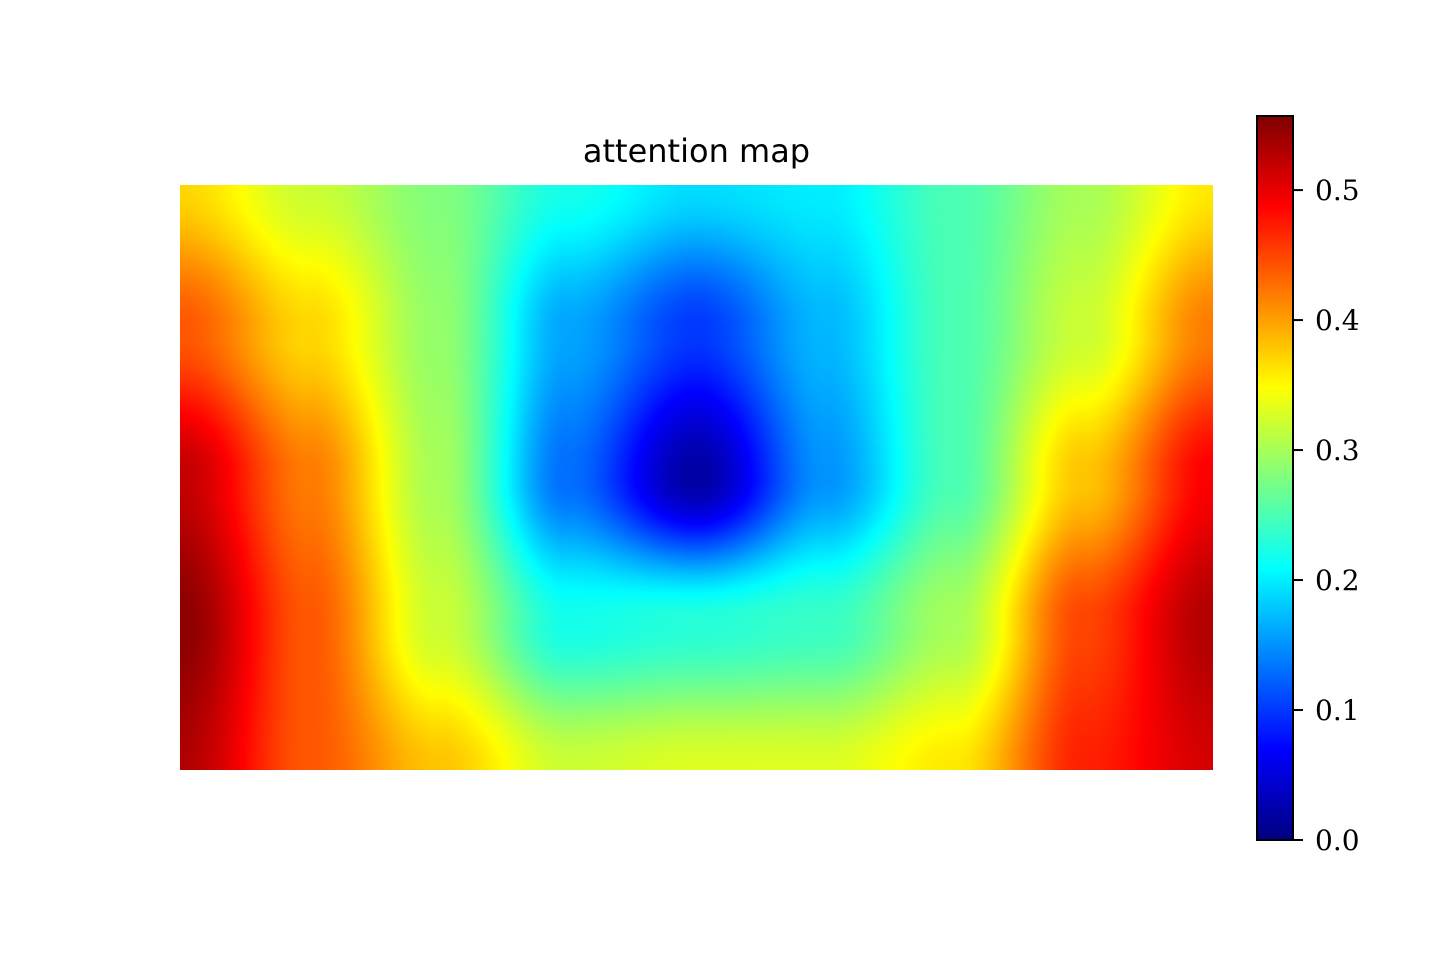 The height and width of the screenshot is (960, 1440). Describe the element at coordinates (1337, 580) in the screenshot. I see `colorbar-tick-label: 0.2` at that location.